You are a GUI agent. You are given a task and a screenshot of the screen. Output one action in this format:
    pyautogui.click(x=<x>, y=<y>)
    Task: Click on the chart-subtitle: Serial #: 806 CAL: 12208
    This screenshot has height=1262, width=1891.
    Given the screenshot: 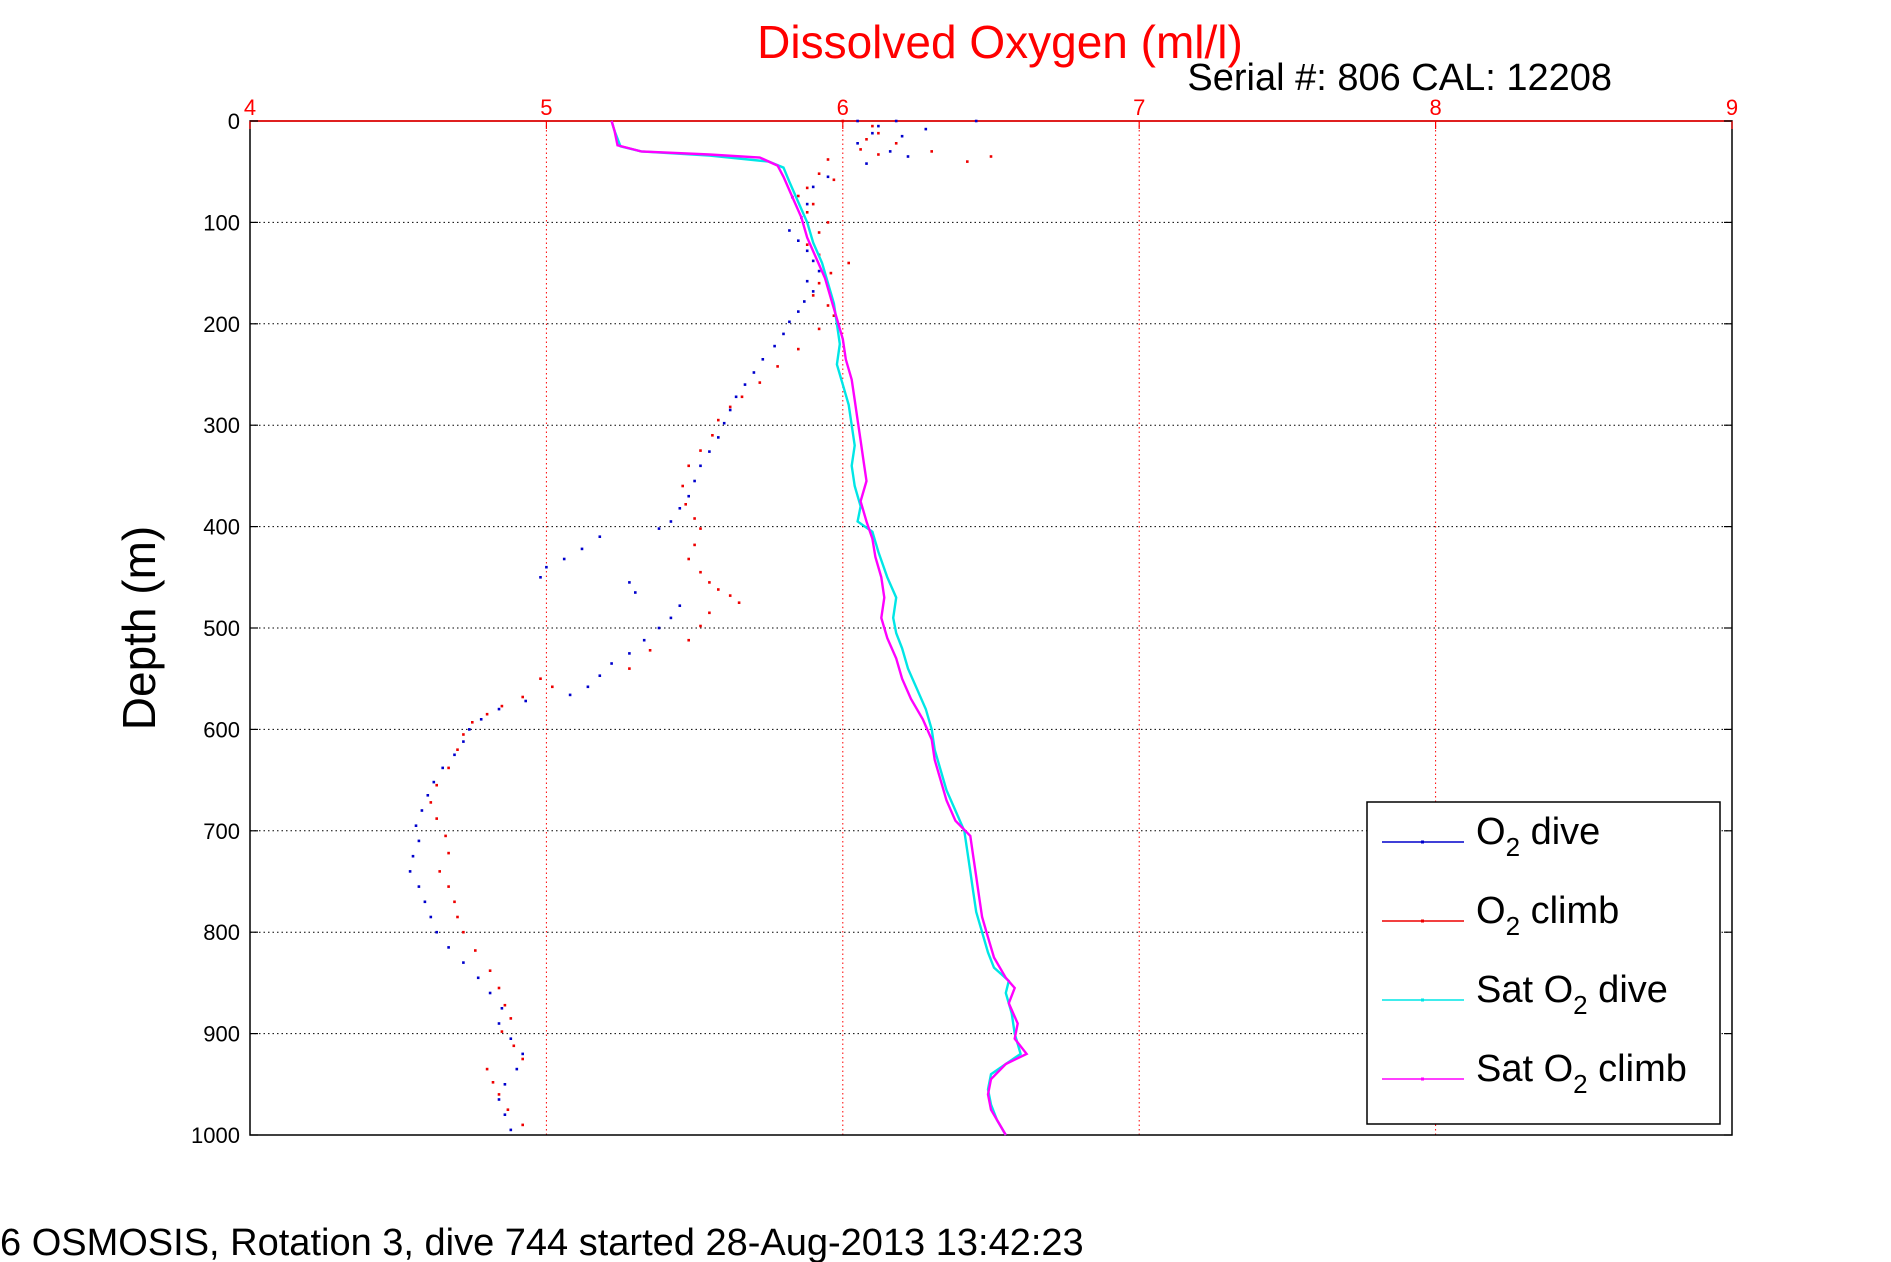 What is the action you would take?
    pyautogui.click(x=1399, y=78)
    